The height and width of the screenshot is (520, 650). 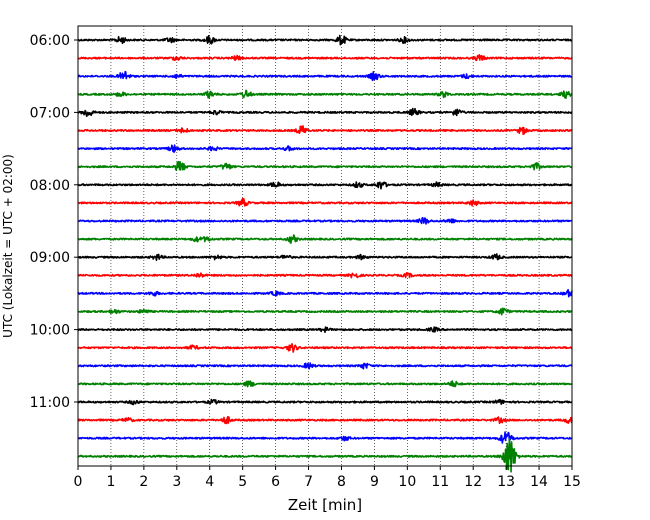 What do you see at coordinates (242, 482) in the screenshot?
I see `x-tick-label: 5` at bounding box center [242, 482].